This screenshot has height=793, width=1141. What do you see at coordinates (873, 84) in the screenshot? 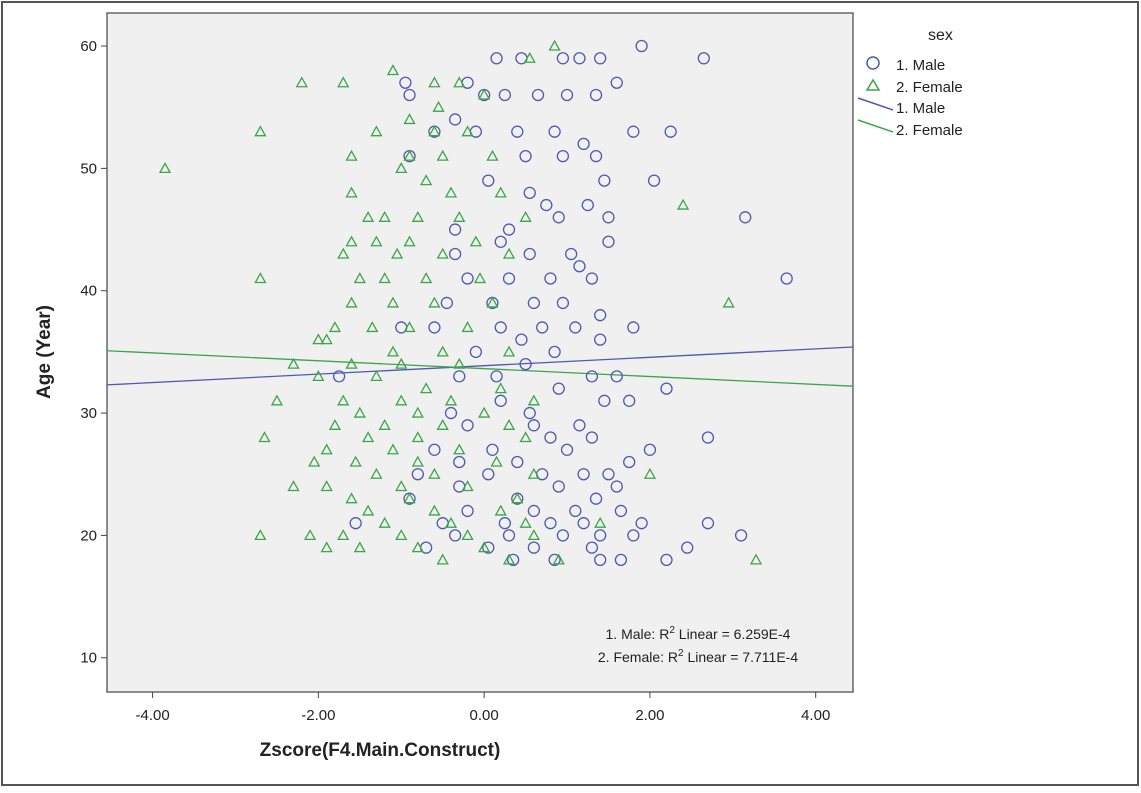
I see `legend-female-marker` at bounding box center [873, 84].